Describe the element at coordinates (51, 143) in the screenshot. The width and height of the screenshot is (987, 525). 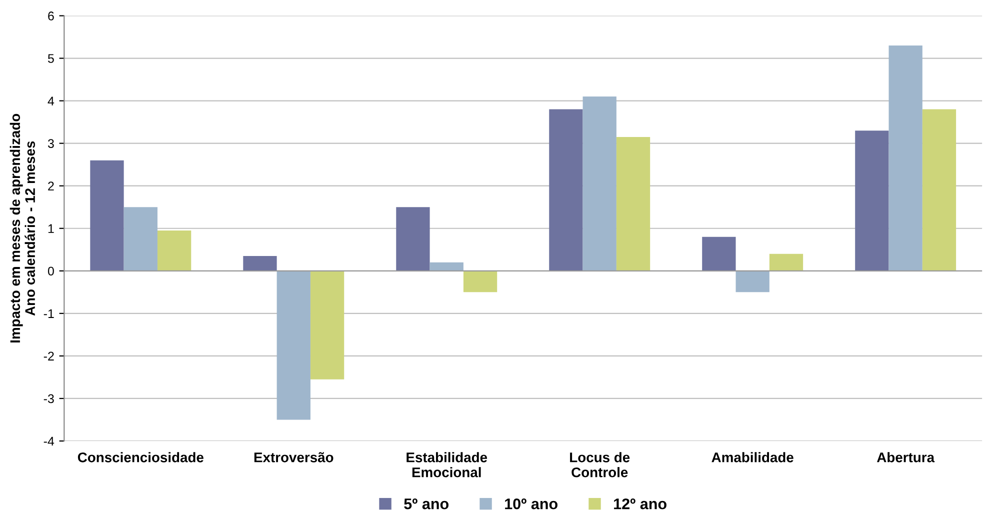
I see `y-tick-label: 3` at that location.